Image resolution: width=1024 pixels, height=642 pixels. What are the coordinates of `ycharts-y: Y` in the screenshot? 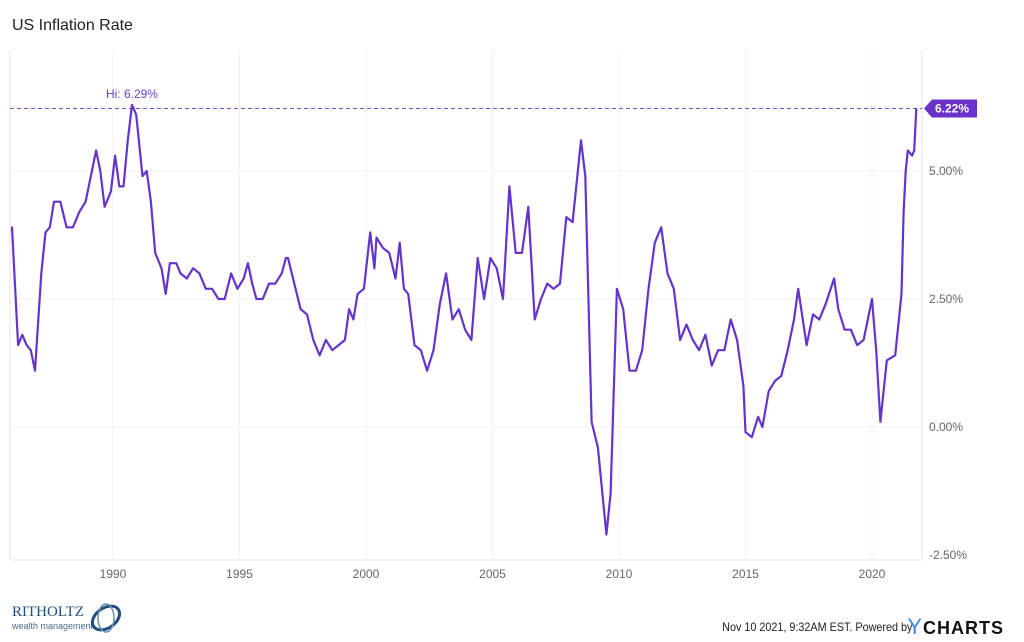 It's located at (915, 626).